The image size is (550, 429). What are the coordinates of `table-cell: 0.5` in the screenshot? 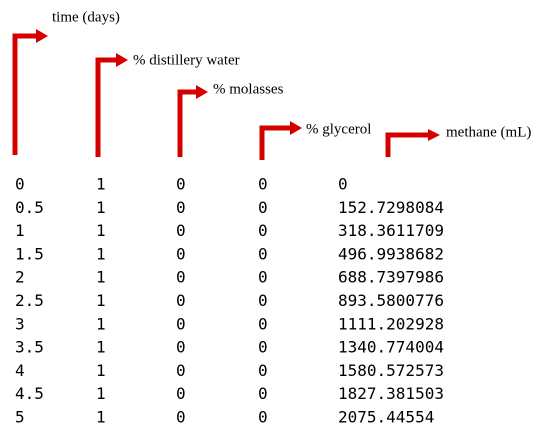 It's located at (29, 207).